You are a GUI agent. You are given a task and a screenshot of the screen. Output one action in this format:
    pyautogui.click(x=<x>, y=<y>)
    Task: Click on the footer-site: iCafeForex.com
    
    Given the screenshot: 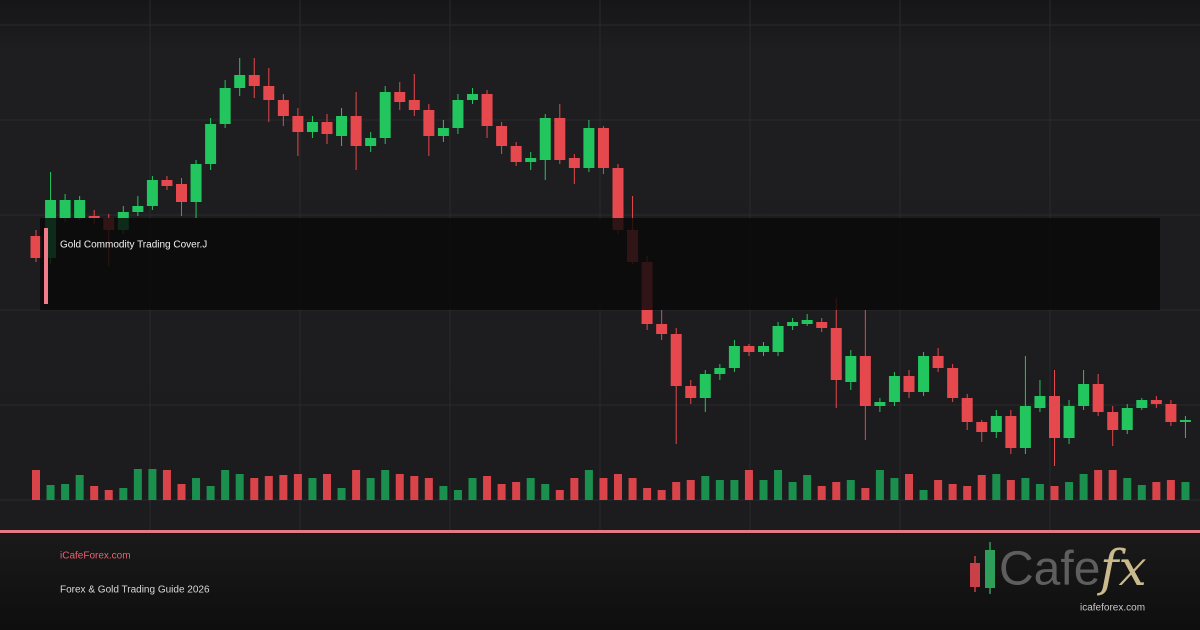 What is the action you would take?
    pyautogui.click(x=95, y=556)
    